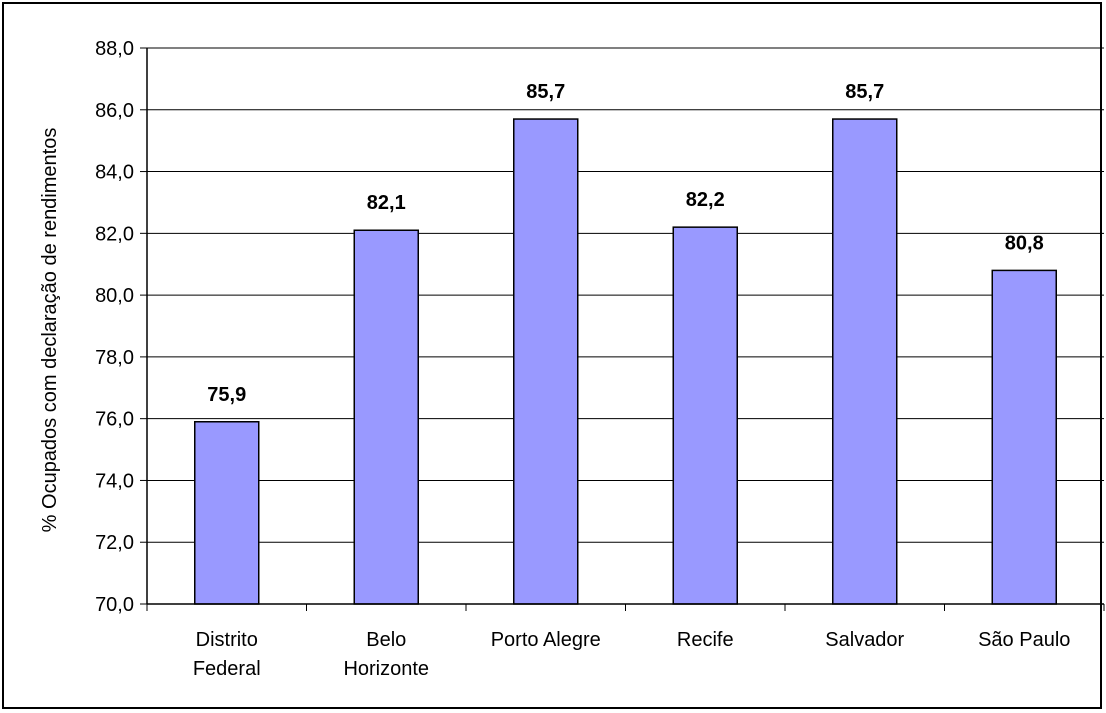 Image resolution: width=1106 pixels, height=713 pixels. What do you see at coordinates (114, 173) in the screenshot?
I see `y-tick-label: 84,0` at bounding box center [114, 173].